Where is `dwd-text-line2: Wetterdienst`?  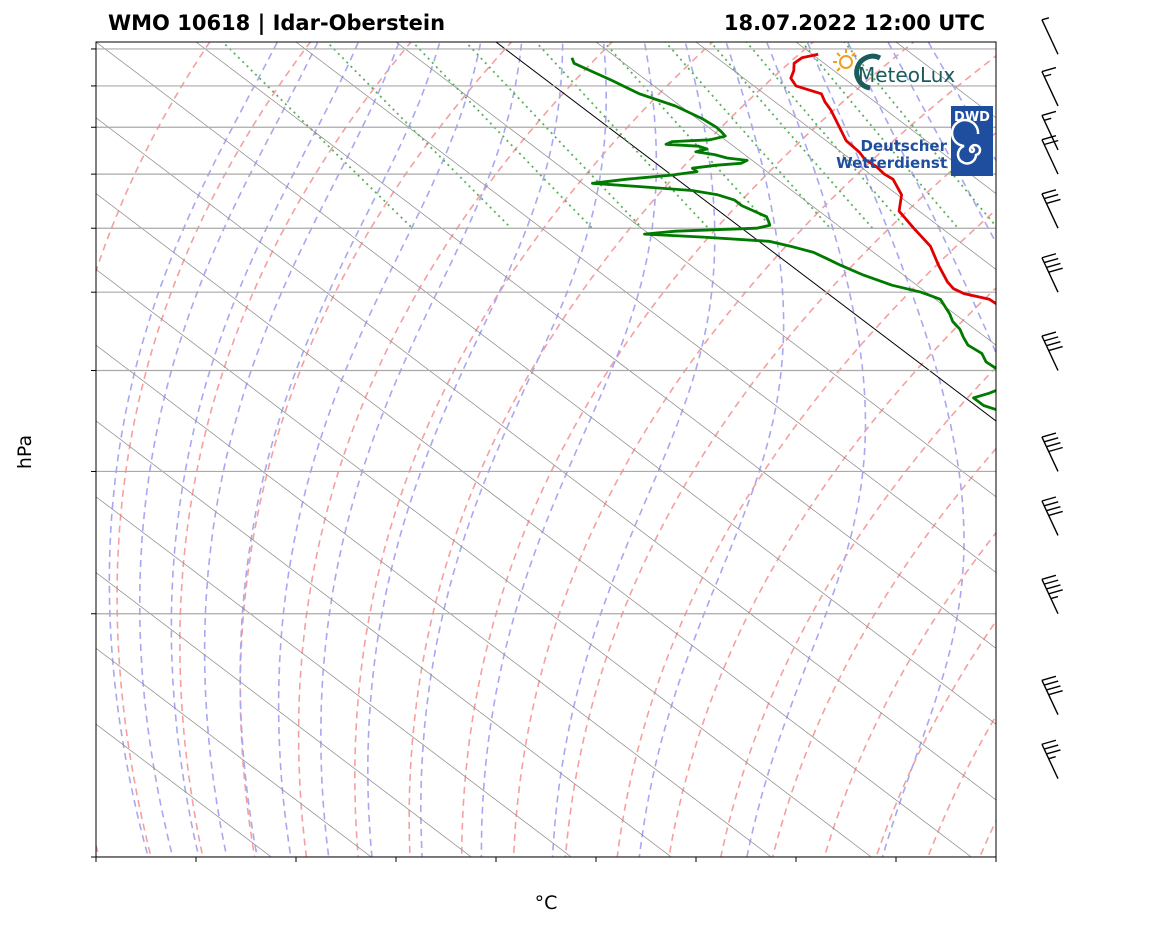
dwd-text-line2: Wetterdienst is located at coordinates (891, 163).